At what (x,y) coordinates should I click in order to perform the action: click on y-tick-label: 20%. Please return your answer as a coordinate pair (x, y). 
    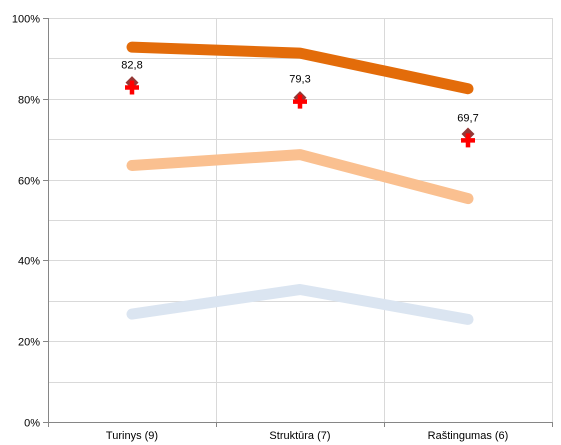
    Looking at the image, I should click on (29, 343).